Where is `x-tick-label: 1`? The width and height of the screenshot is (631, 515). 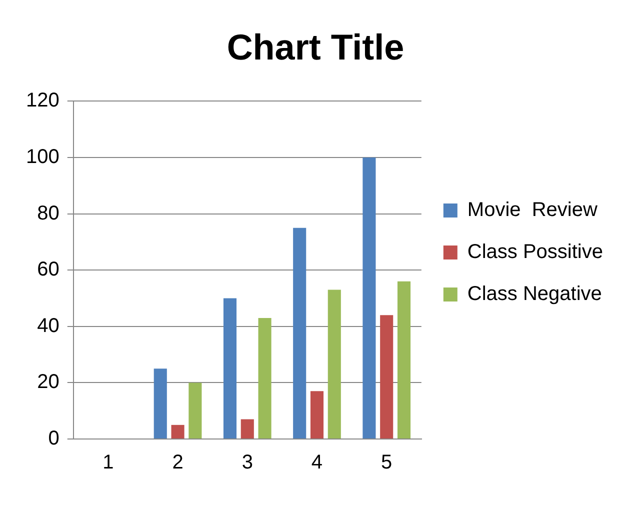
x-tick-label: 1 is located at coordinates (108, 463).